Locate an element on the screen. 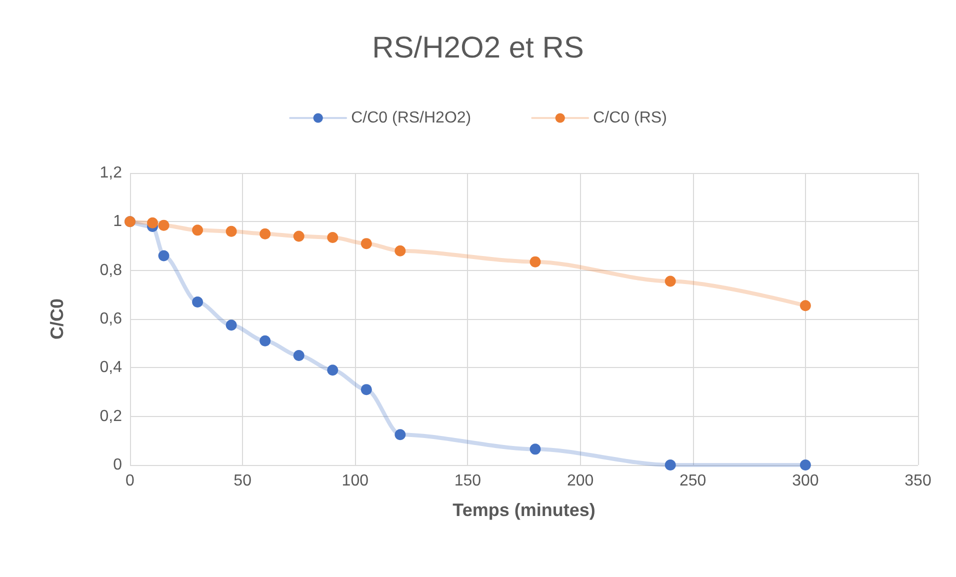 Image resolution: width=956 pixels, height=577 pixels. x-tick-label: 100 is located at coordinates (355, 481).